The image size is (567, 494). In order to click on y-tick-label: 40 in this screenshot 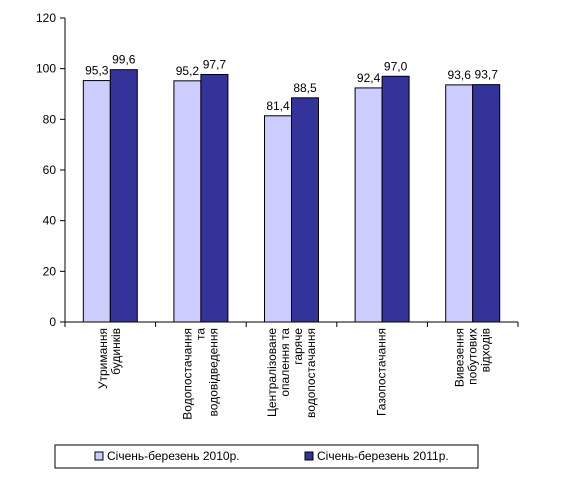, I will do `click(50, 221)`.